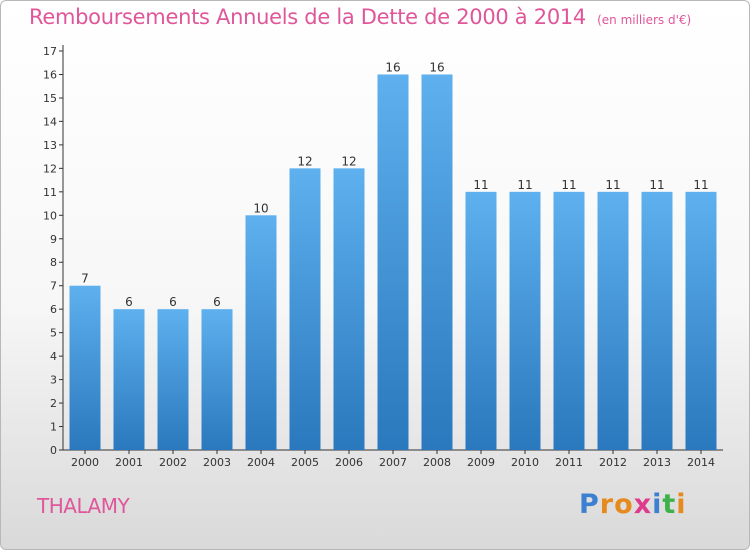 This screenshot has height=550, width=750. What do you see at coordinates (50, 74) in the screenshot?
I see `y-tick-label: 16` at bounding box center [50, 74].